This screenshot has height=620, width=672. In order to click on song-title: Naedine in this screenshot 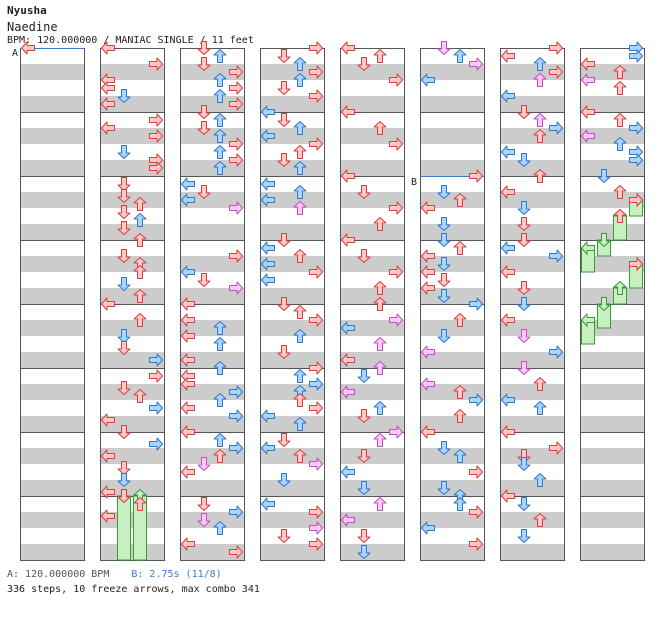, I will do `click(32, 27)`.